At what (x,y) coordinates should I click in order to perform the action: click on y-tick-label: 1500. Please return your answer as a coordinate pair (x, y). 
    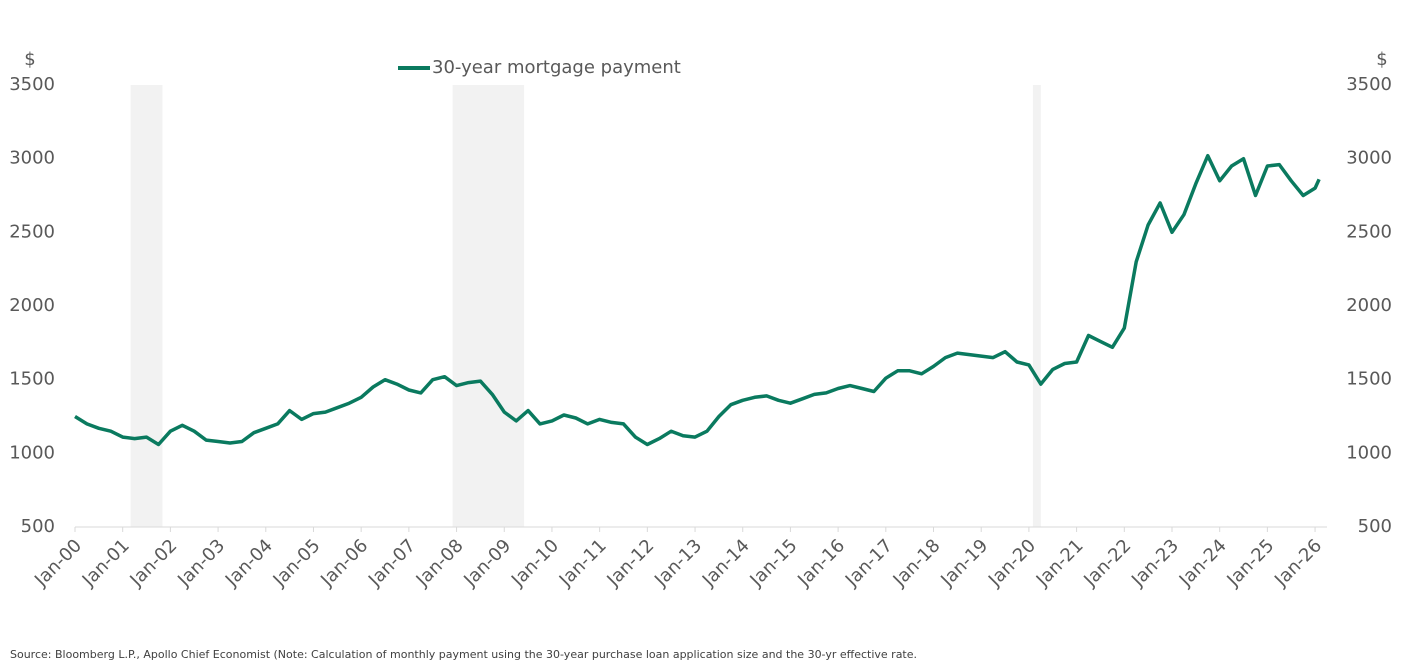
    Looking at the image, I should click on (32, 379).